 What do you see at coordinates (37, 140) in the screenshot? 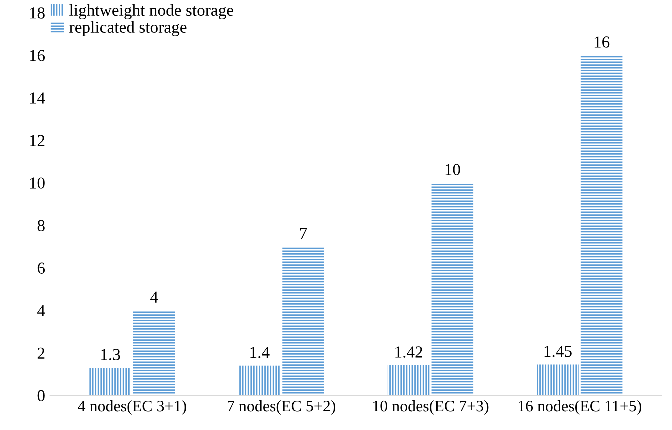
I see `y-tick-label: 12` at bounding box center [37, 140].